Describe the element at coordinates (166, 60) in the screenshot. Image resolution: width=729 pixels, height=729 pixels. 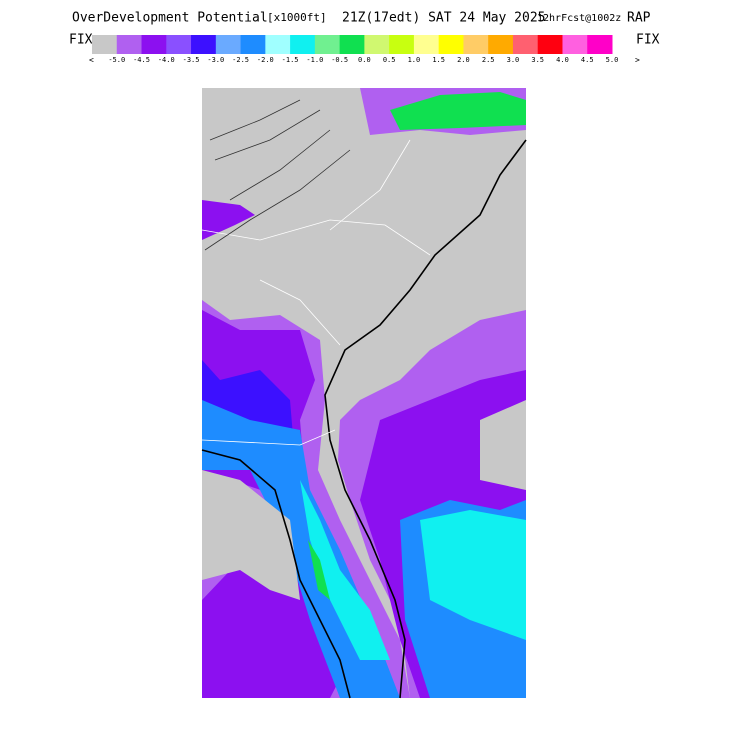
I see `colorbar-label: -4.0` at that location.